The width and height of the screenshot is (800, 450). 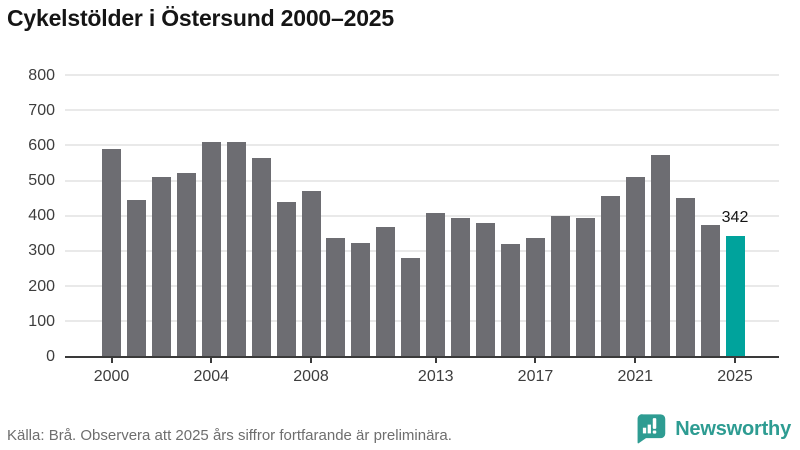 I want to click on x-axis-tick-label: 2021, so click(x=635, y=376).